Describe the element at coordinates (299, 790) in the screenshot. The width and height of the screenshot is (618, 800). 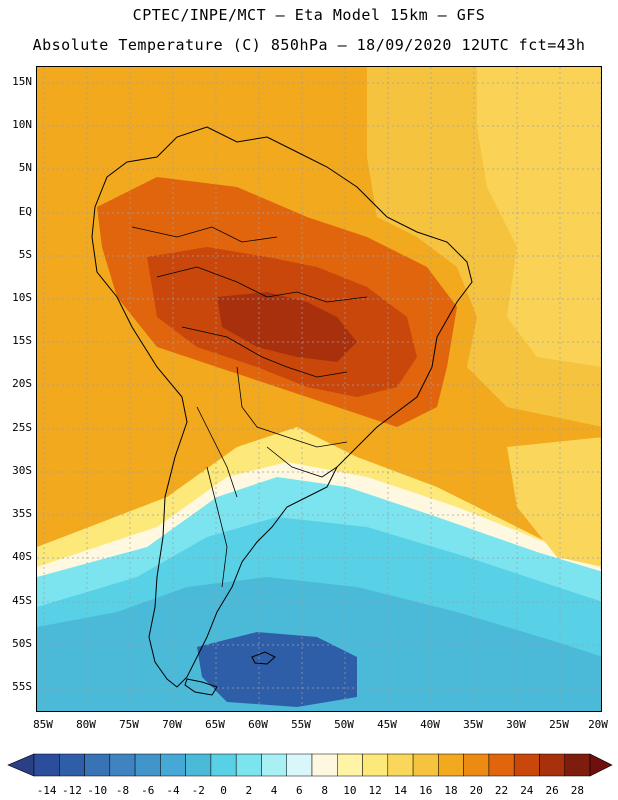
I see `colorbar-tick-label: 6` at that location.